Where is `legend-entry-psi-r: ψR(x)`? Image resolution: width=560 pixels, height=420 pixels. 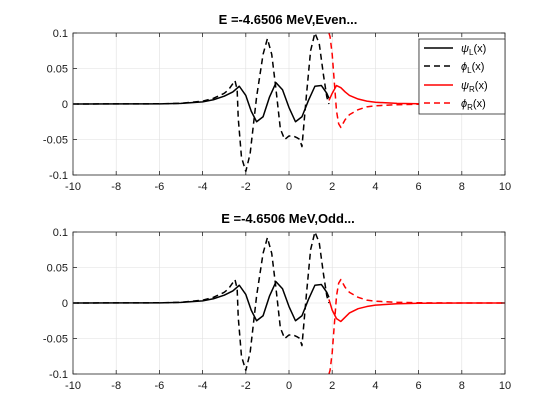
legend-entry-psi-r: ψR(x) is located at coordinates (456, 87).